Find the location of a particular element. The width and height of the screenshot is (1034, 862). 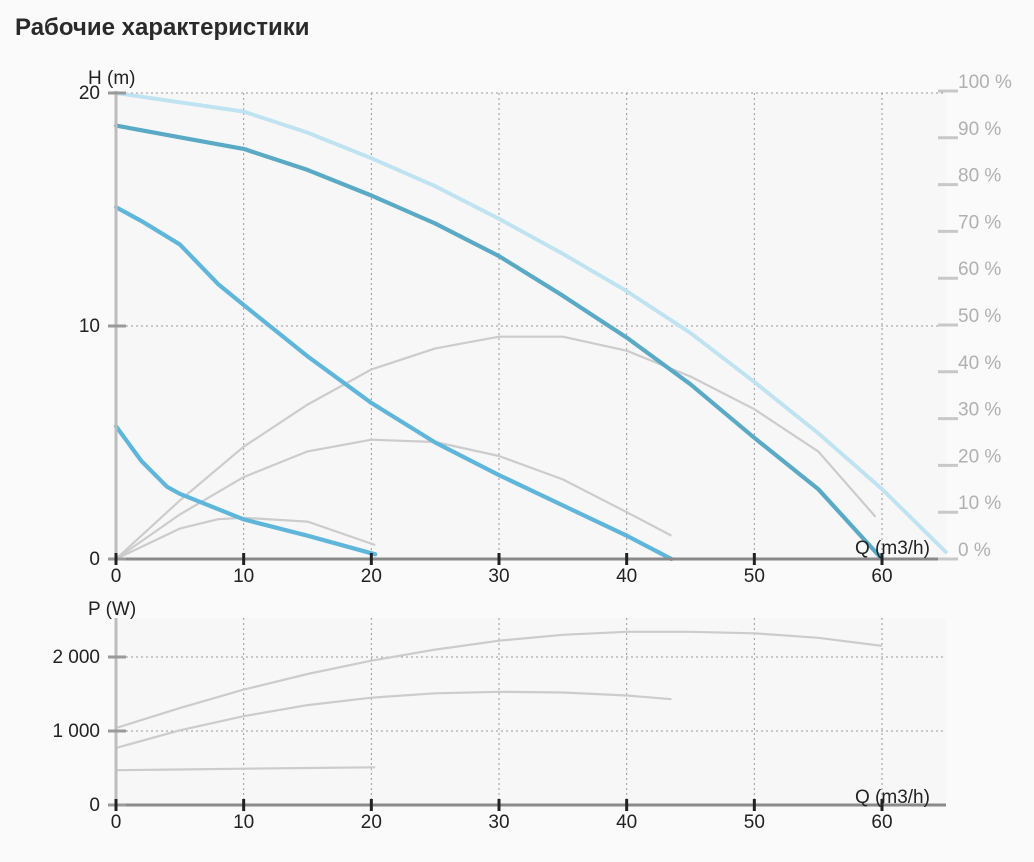

right-tick-label: 100 % is located at coordinates (985, 82).